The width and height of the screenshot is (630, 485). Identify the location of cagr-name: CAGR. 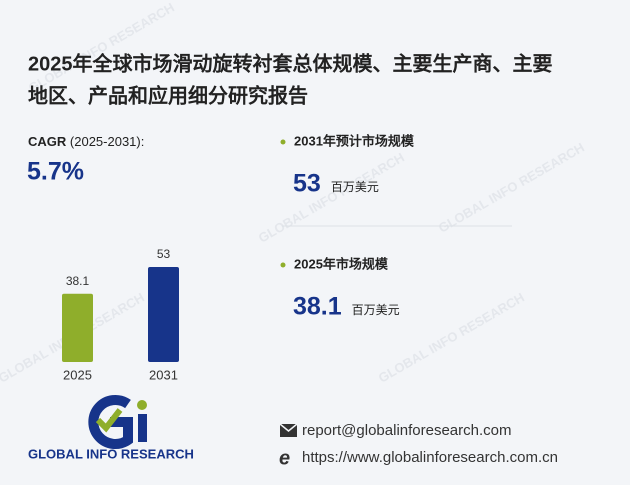
(47, 141).